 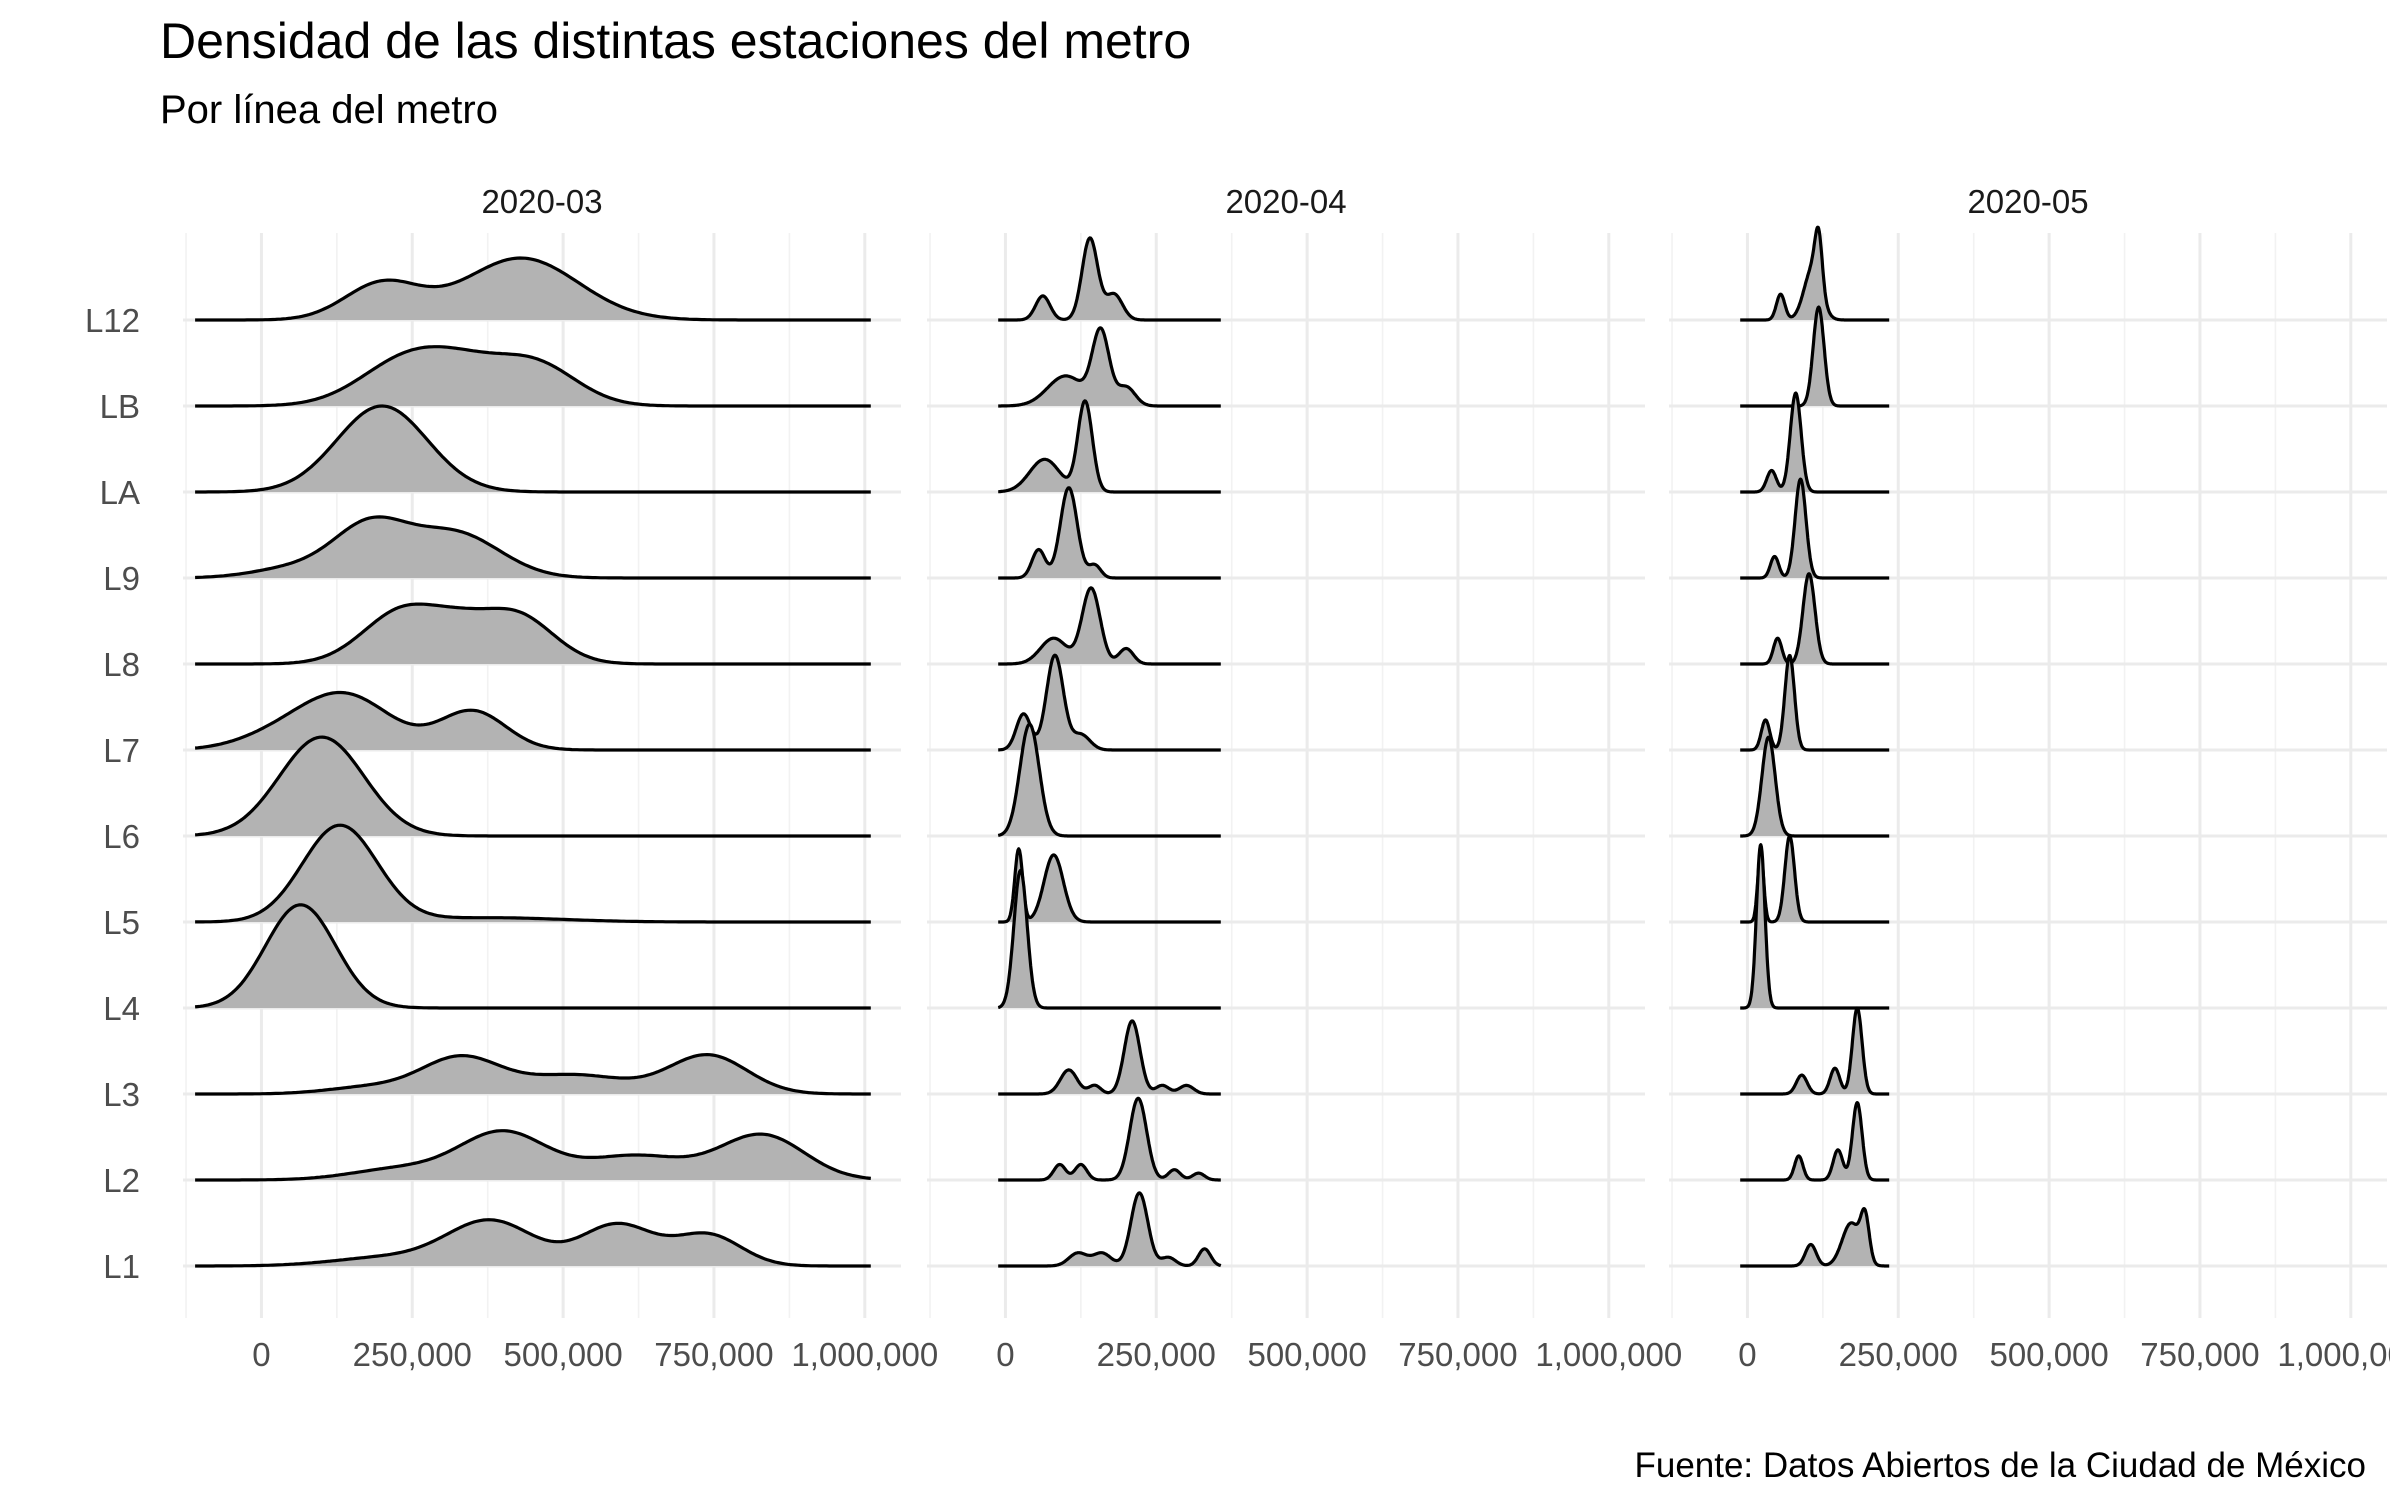 What do you see at coordinates (121, 578) in the screenshot?
I see `y-tick-label: L9` at bounding box center [121, 578].